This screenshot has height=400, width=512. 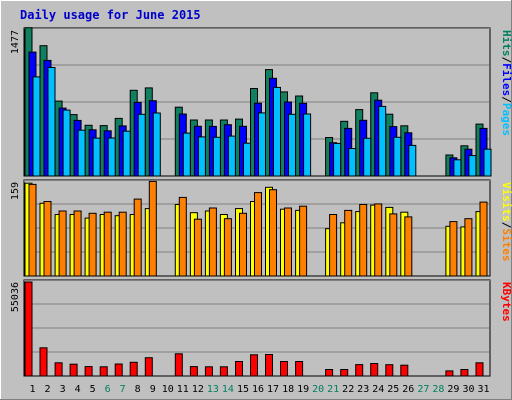 I want to click on x-tick-label: 2, so click(x=47, y=389).